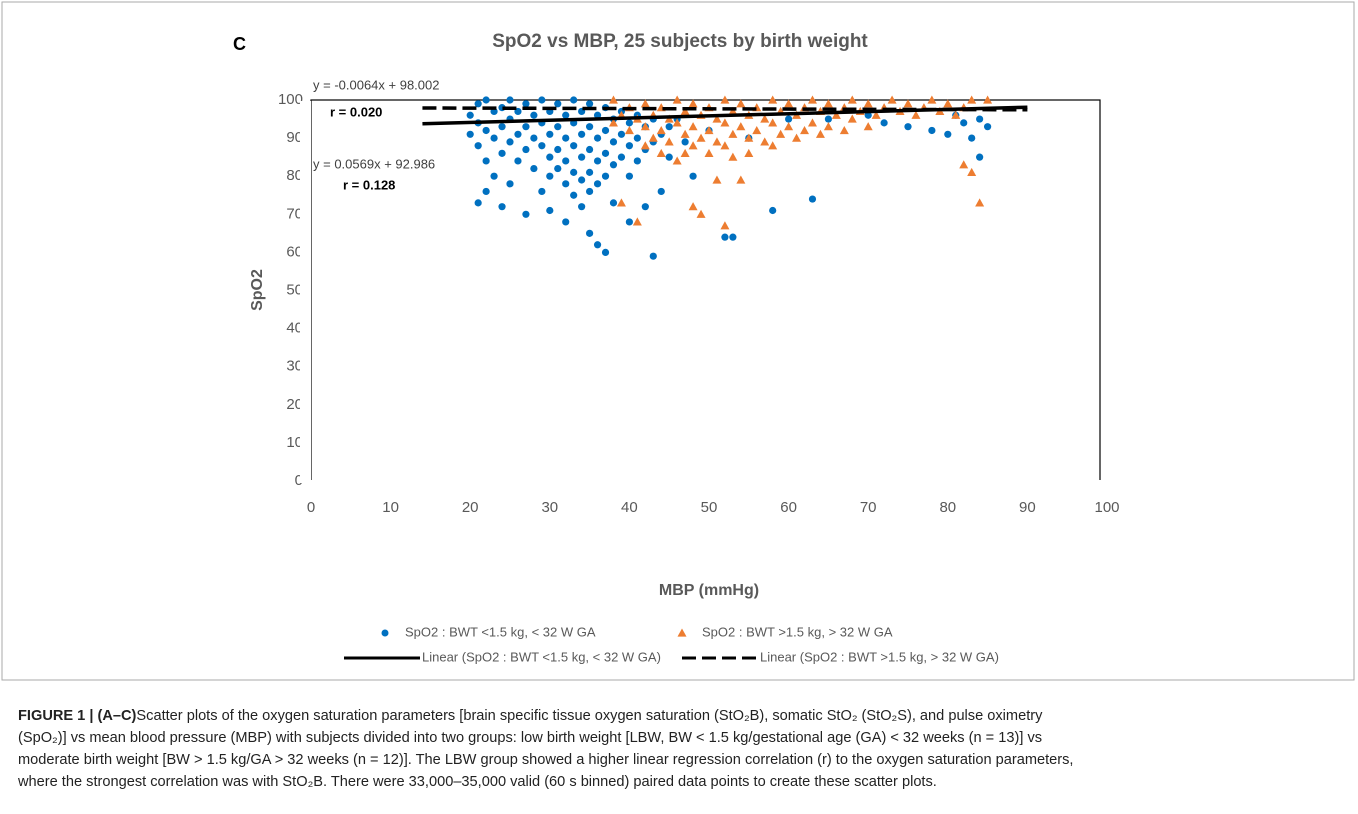  What do you see at coordinates (77, 716) in the screenshot?
I see `caption-label: FIGURE 1 | (A–C)` at bounding box center [77, 716].